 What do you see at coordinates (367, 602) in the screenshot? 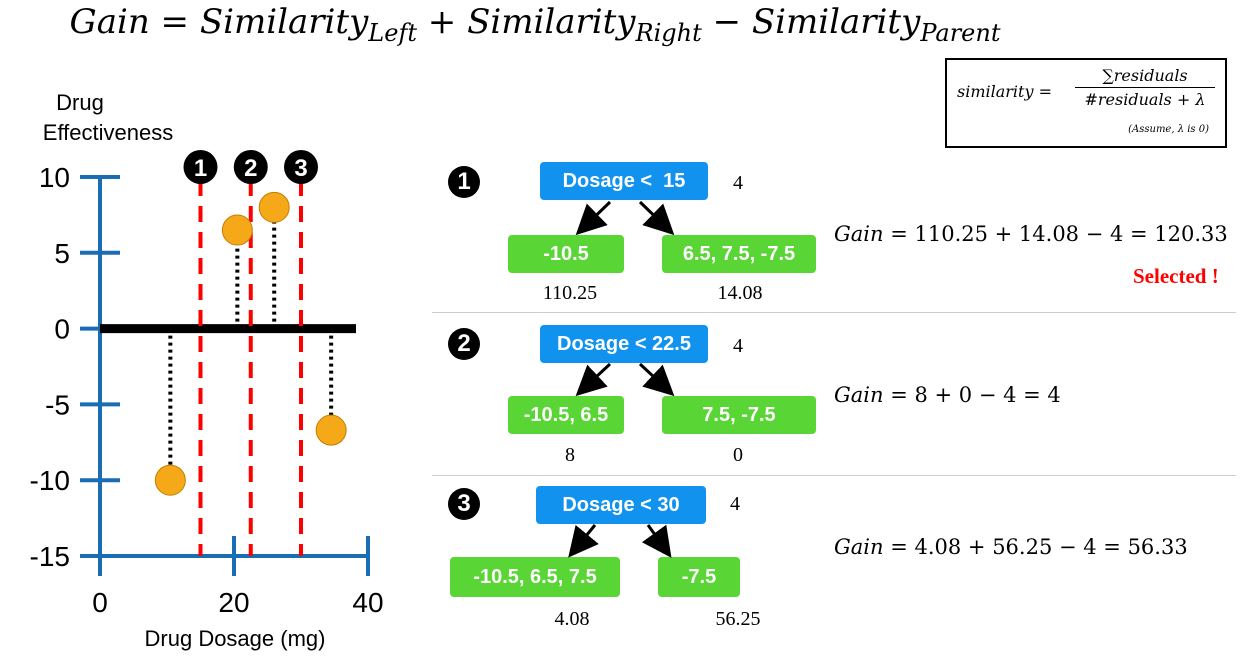
I see `x-tick-label: 40` at bounding box center [367, 602].